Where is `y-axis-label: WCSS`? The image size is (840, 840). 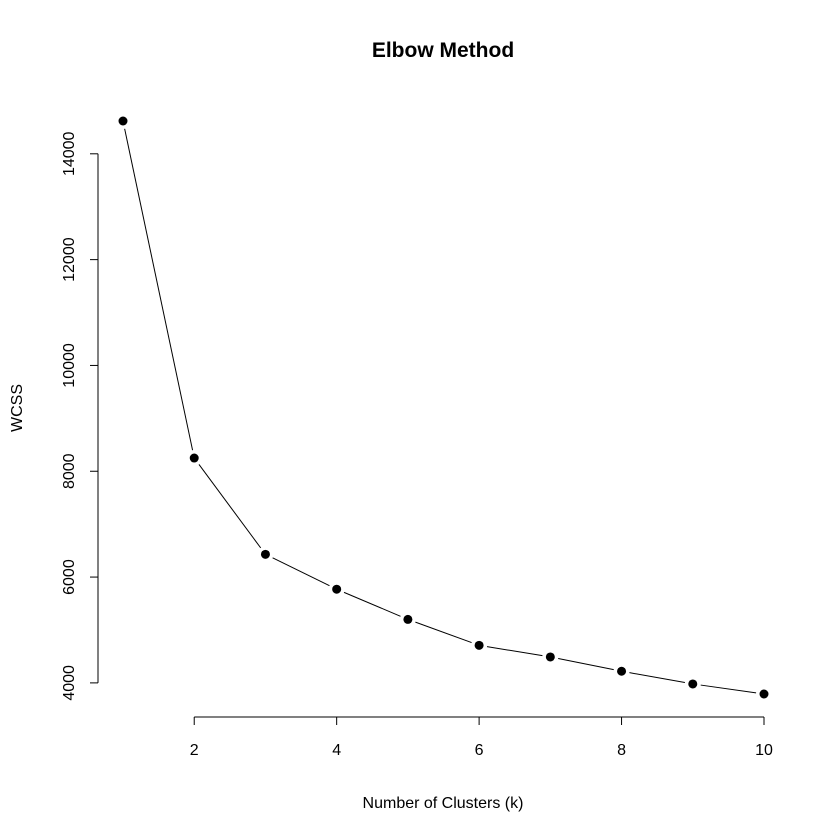 y-axis-label: WCSS is located at coordinates (17, 408).